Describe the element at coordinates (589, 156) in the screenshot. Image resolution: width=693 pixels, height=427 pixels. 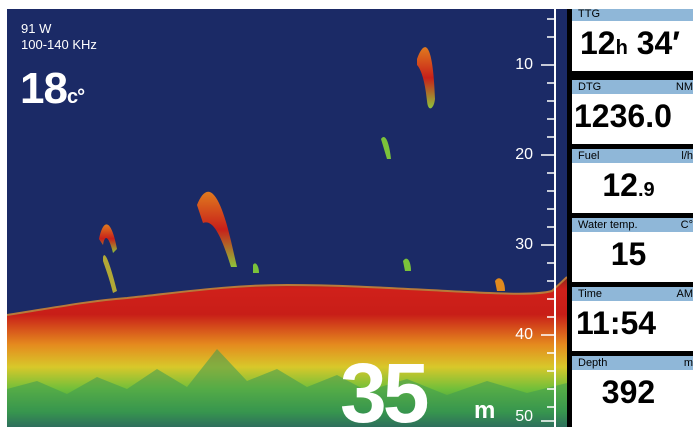
I see `card-label: Fuel` at that location.